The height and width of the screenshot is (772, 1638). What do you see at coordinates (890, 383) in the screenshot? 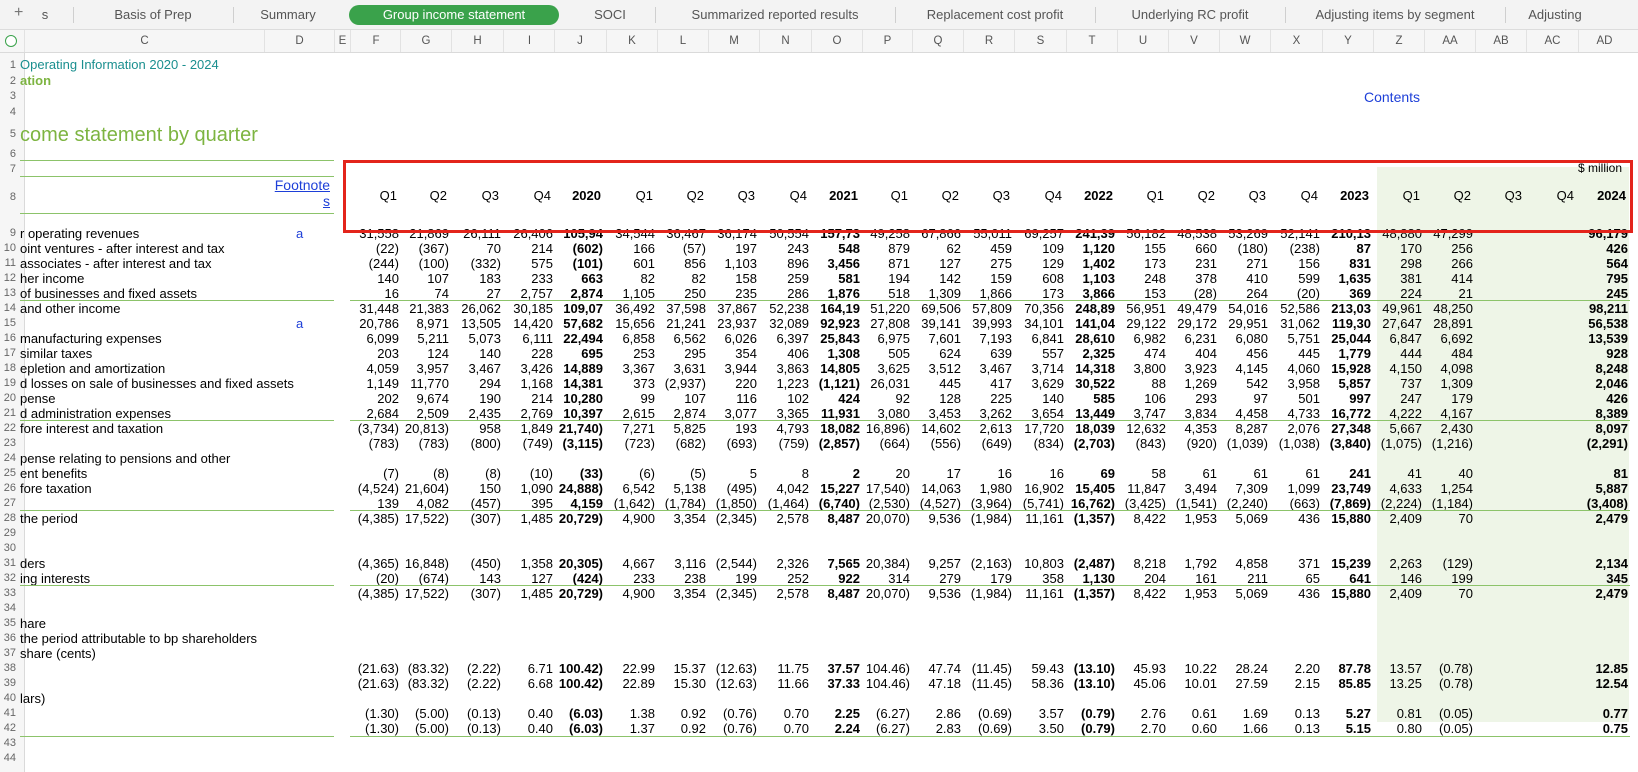
I see `cell-value: 26,031` at bounding box center [890, 383].